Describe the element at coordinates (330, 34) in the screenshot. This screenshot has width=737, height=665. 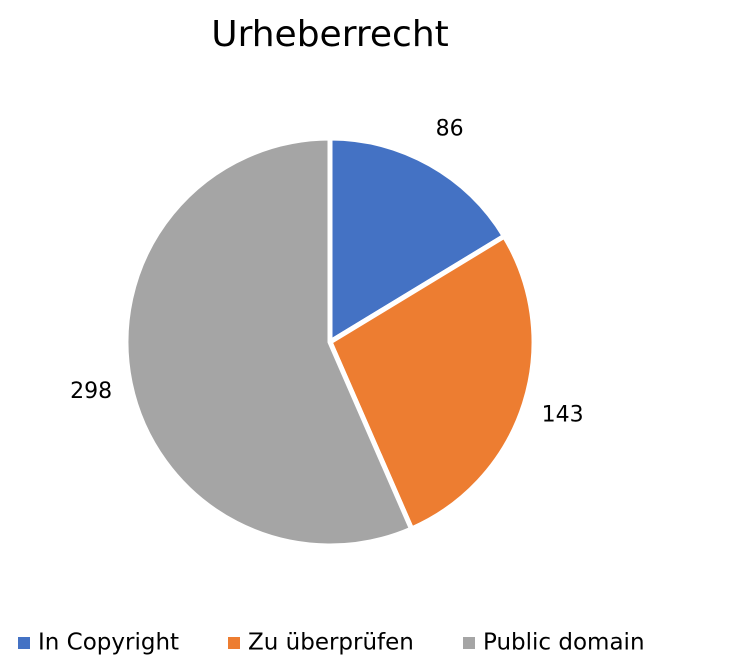
I see `chart-title: Urheberrecht` at that location.